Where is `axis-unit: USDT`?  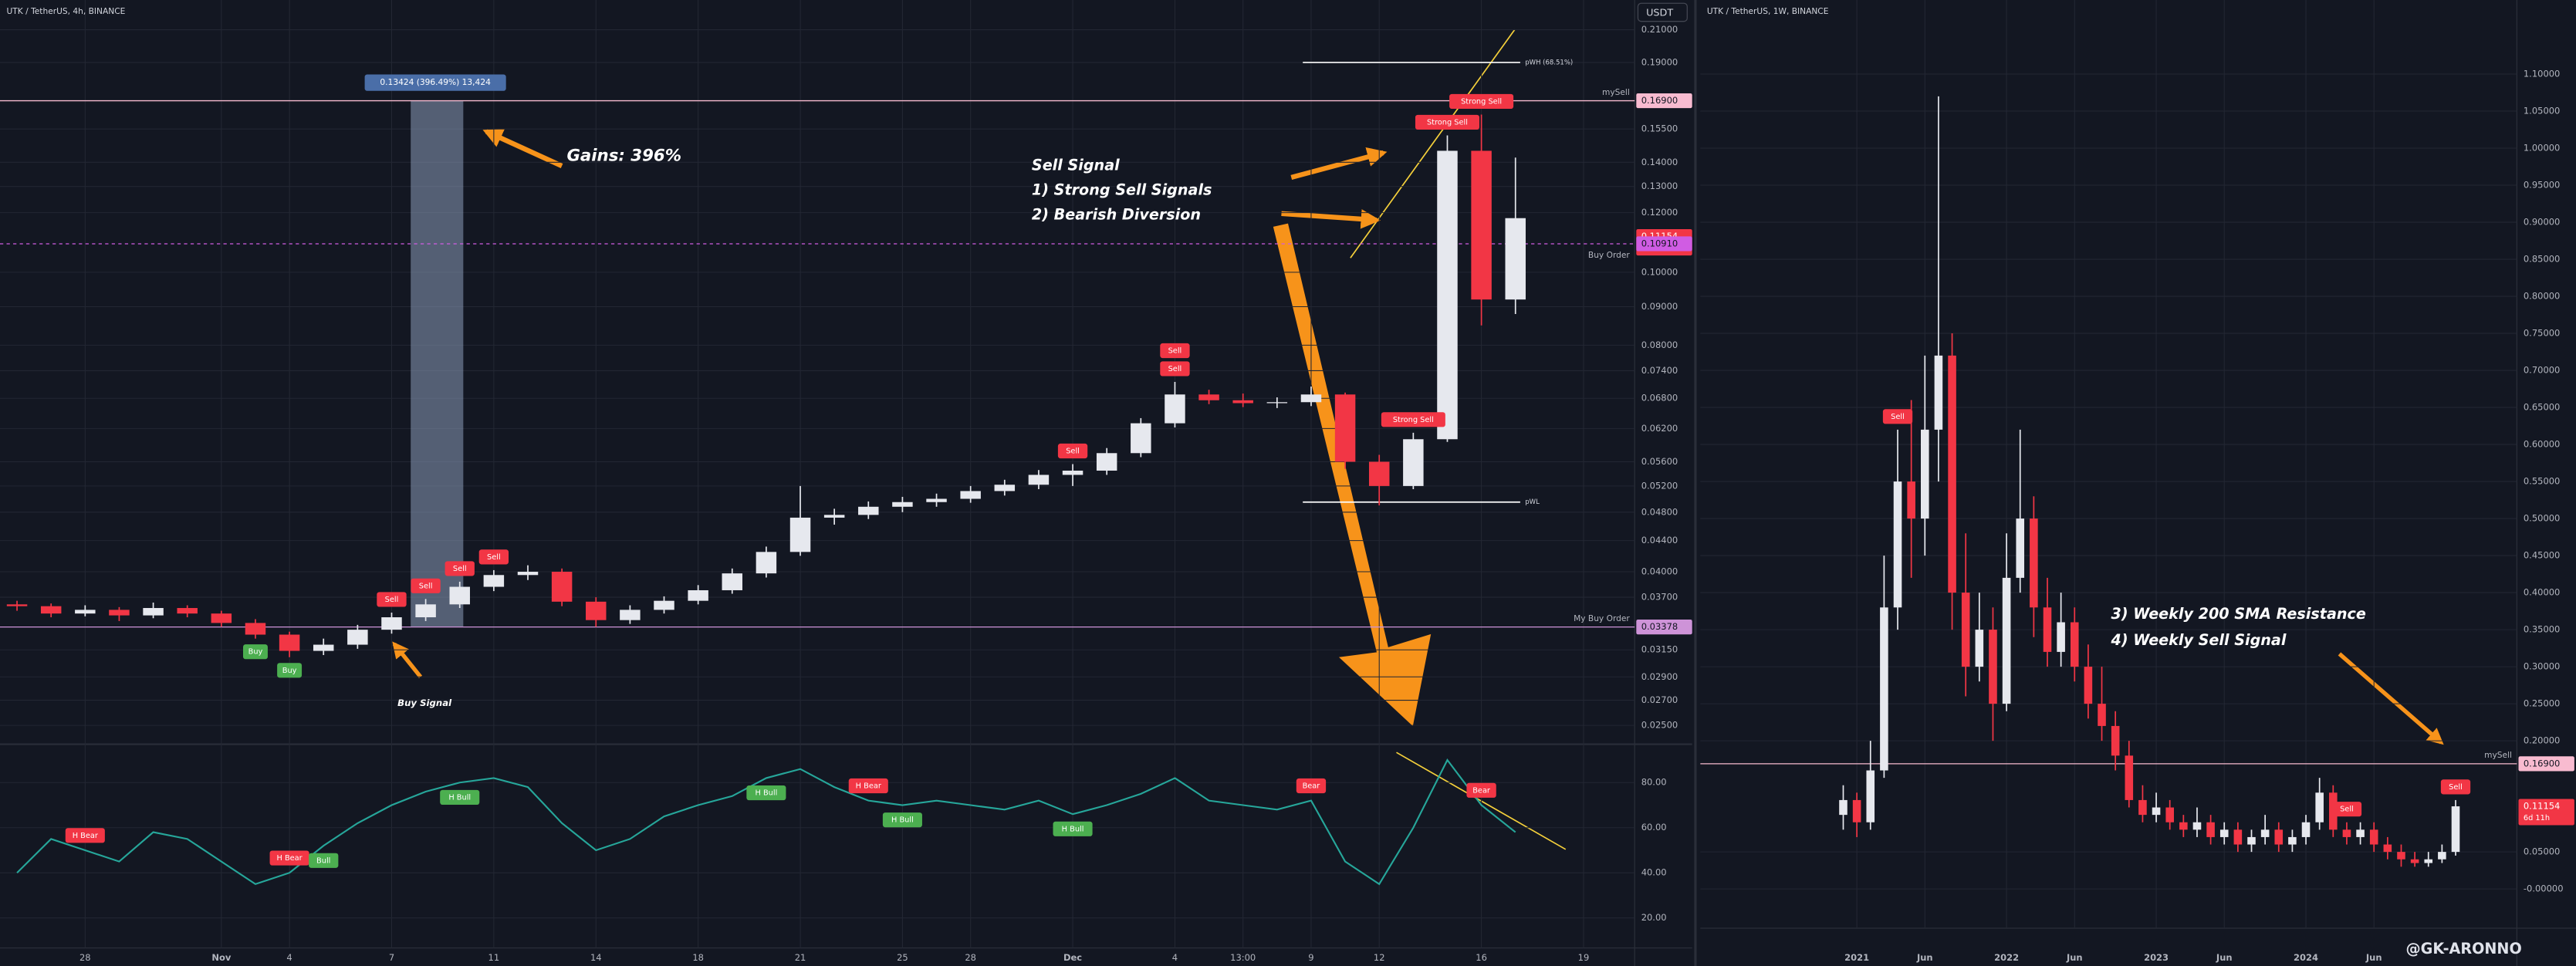
axis-unit: USDT is located at coordinates (1659, 14).